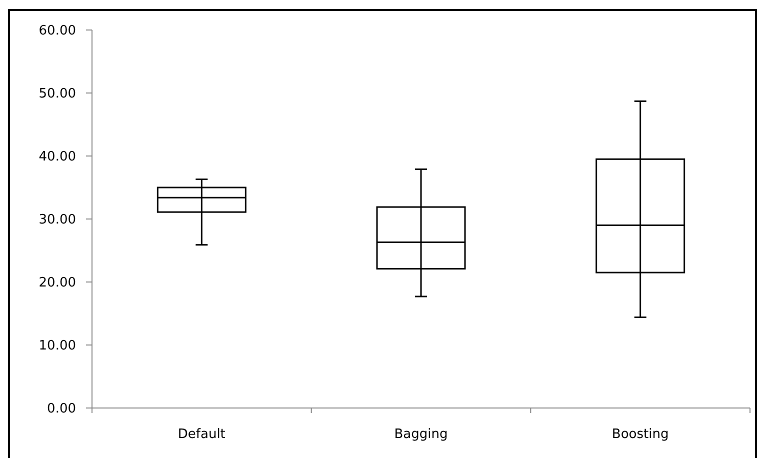 This screenshot has width=757, height=458. What do you see at coordinates (57, 157) in the screenshot?
I see `y-tick-label: 40.00` at bounding box center [57, 157].